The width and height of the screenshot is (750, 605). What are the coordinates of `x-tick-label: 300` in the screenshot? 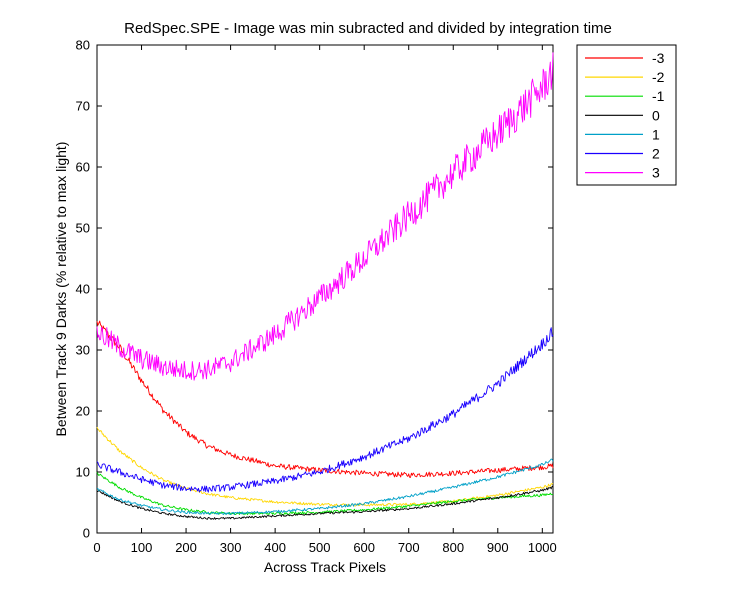 It's located at (231, 547).